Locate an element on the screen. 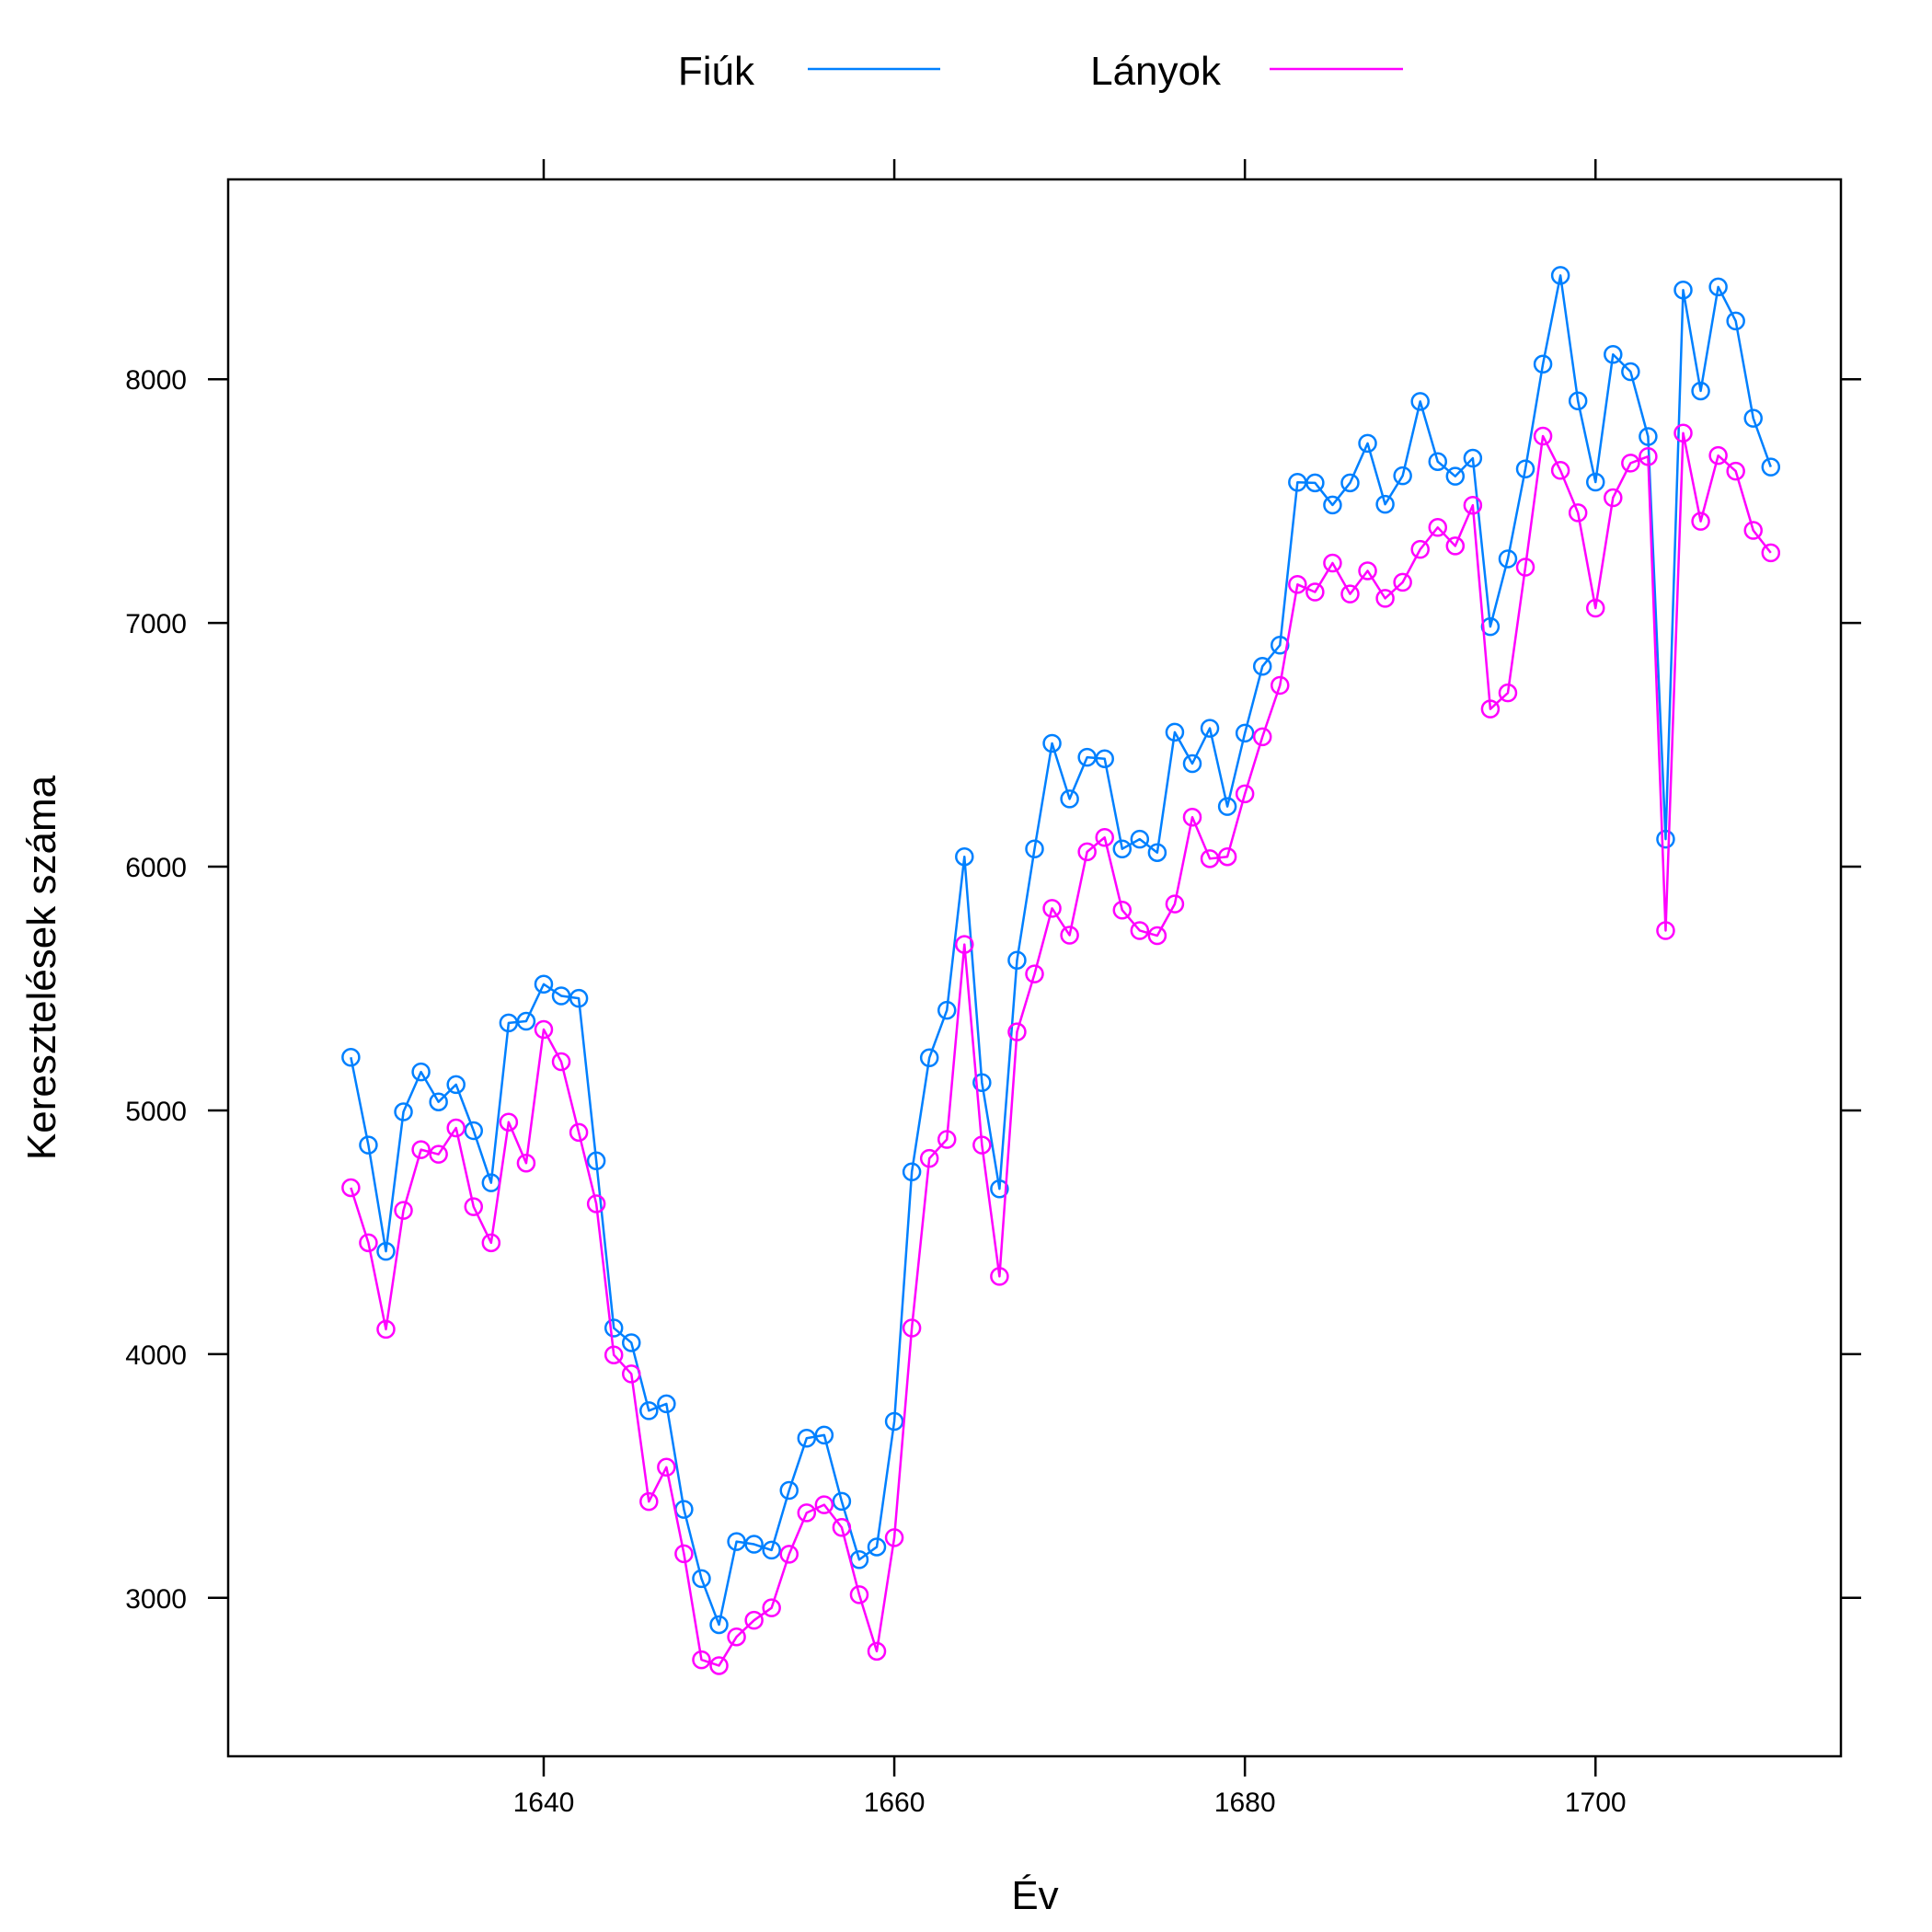 This screenshot has height=1932, width=1932. x-tick-label: 1660 is located at coordinates (895, 1803).